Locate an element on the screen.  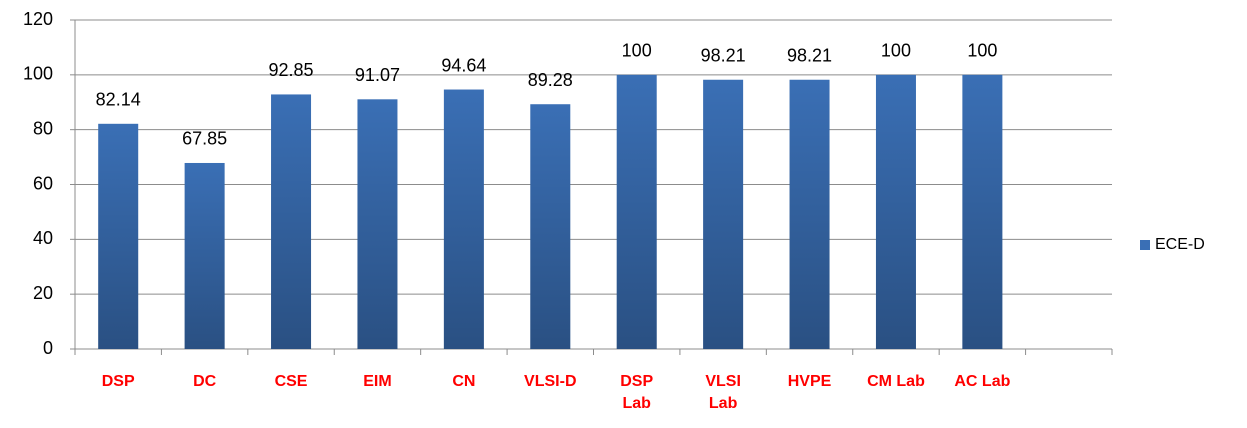
data-label: 67.85 is located at coordinates (204, 139).